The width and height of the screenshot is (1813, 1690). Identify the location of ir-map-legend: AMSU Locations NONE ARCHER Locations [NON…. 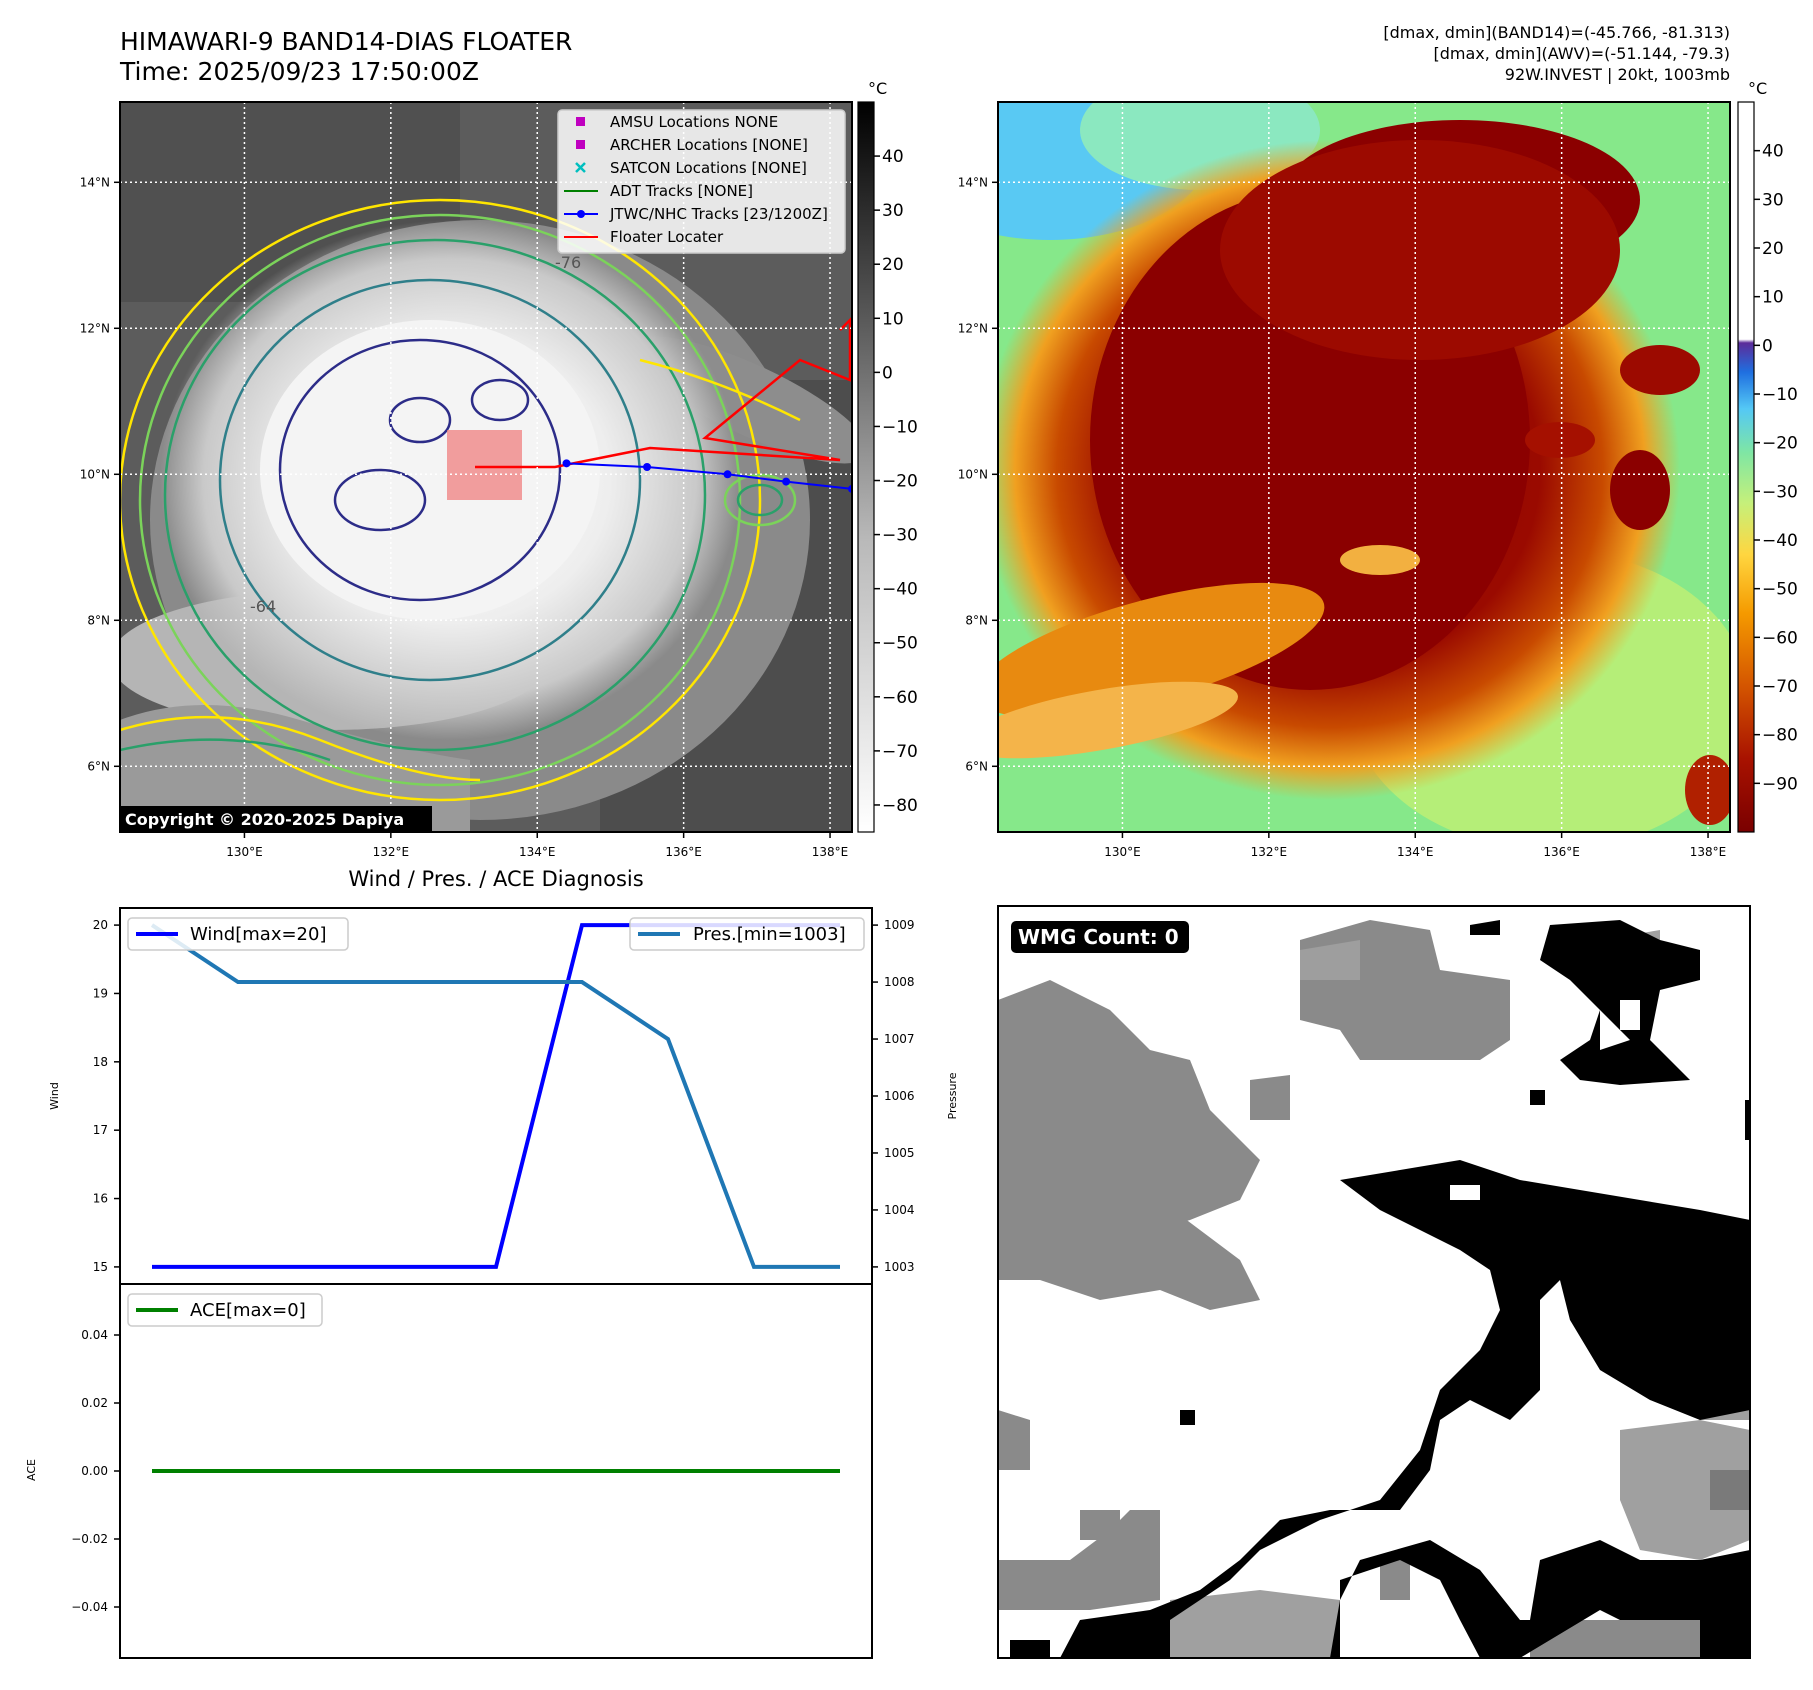
(701, 181).